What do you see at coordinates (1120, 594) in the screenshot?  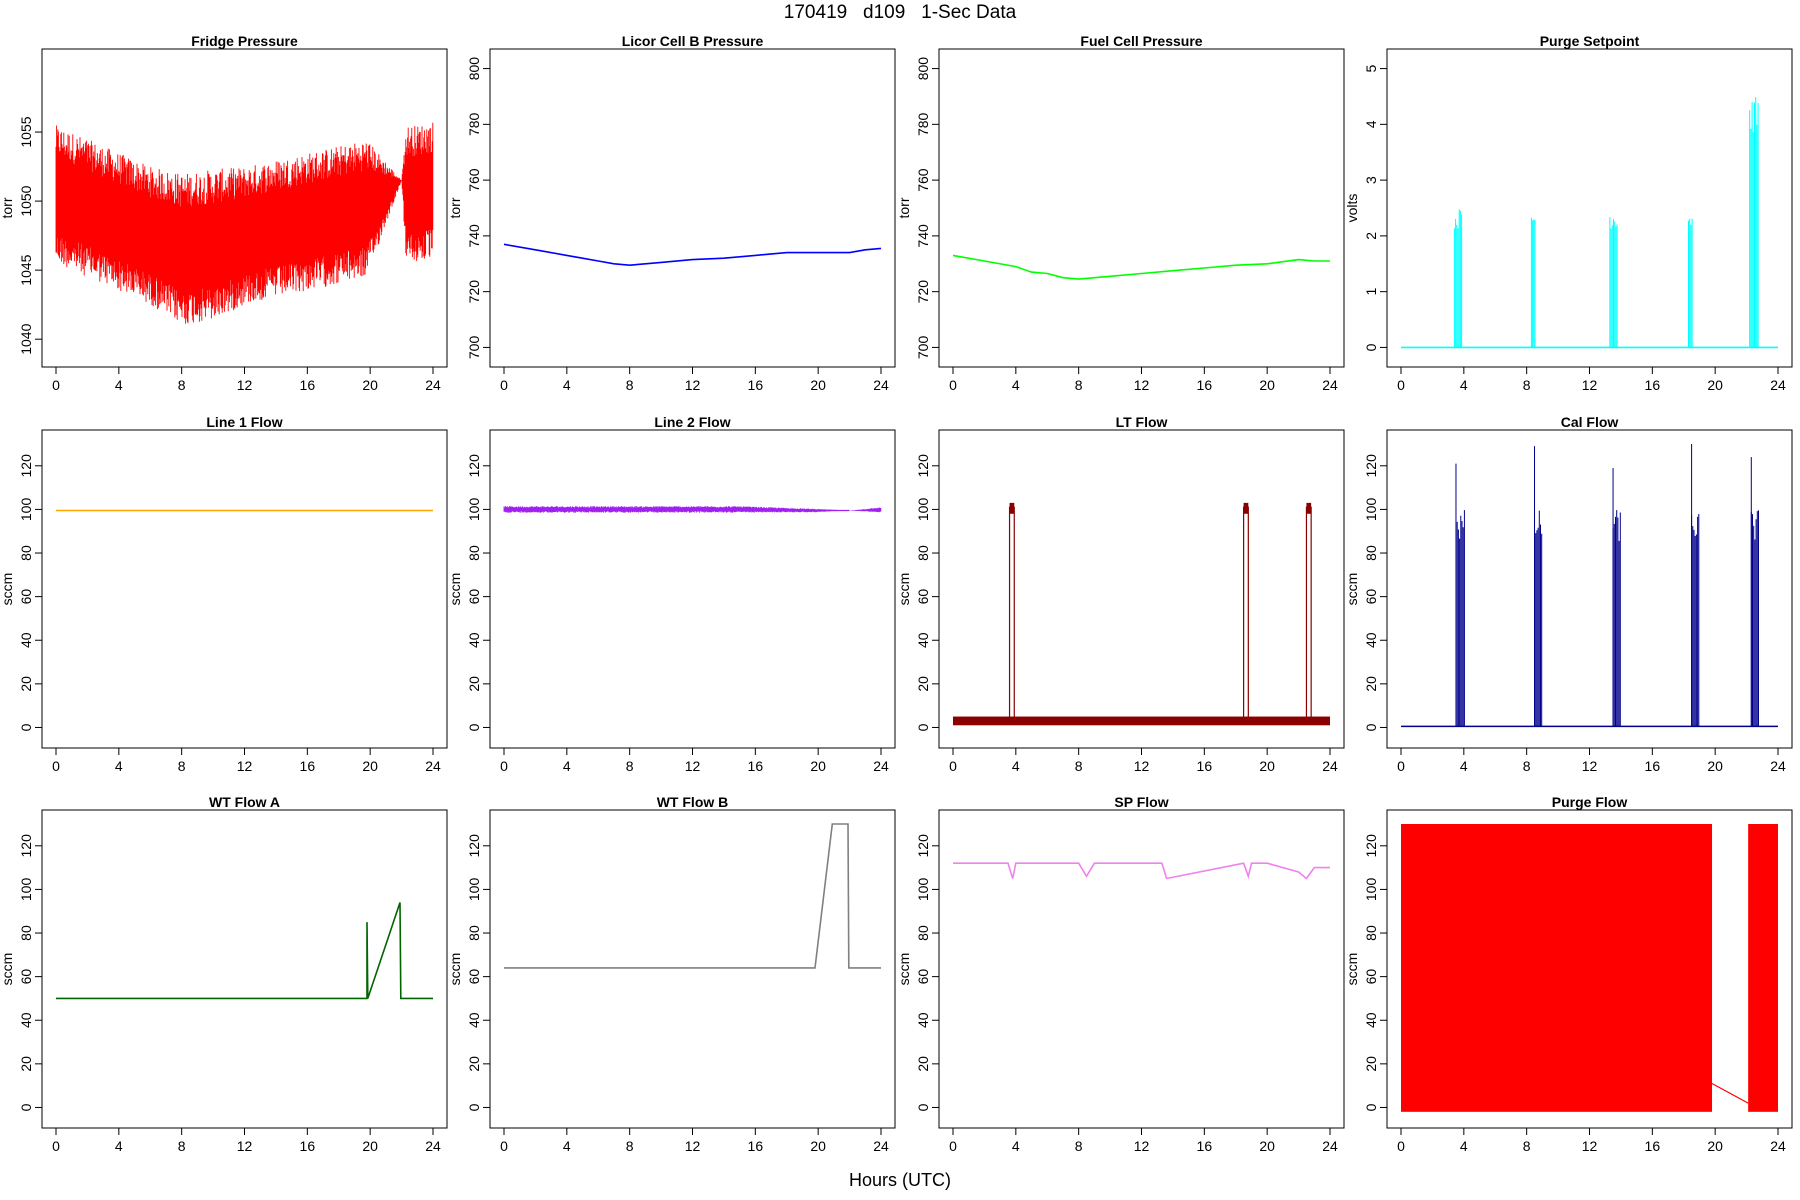 I see `chart-panel: LT Flow sccm 0 4 8 12 16 20 24 0 20 40 60 80 100 120` at bounding box center [1120, 594].